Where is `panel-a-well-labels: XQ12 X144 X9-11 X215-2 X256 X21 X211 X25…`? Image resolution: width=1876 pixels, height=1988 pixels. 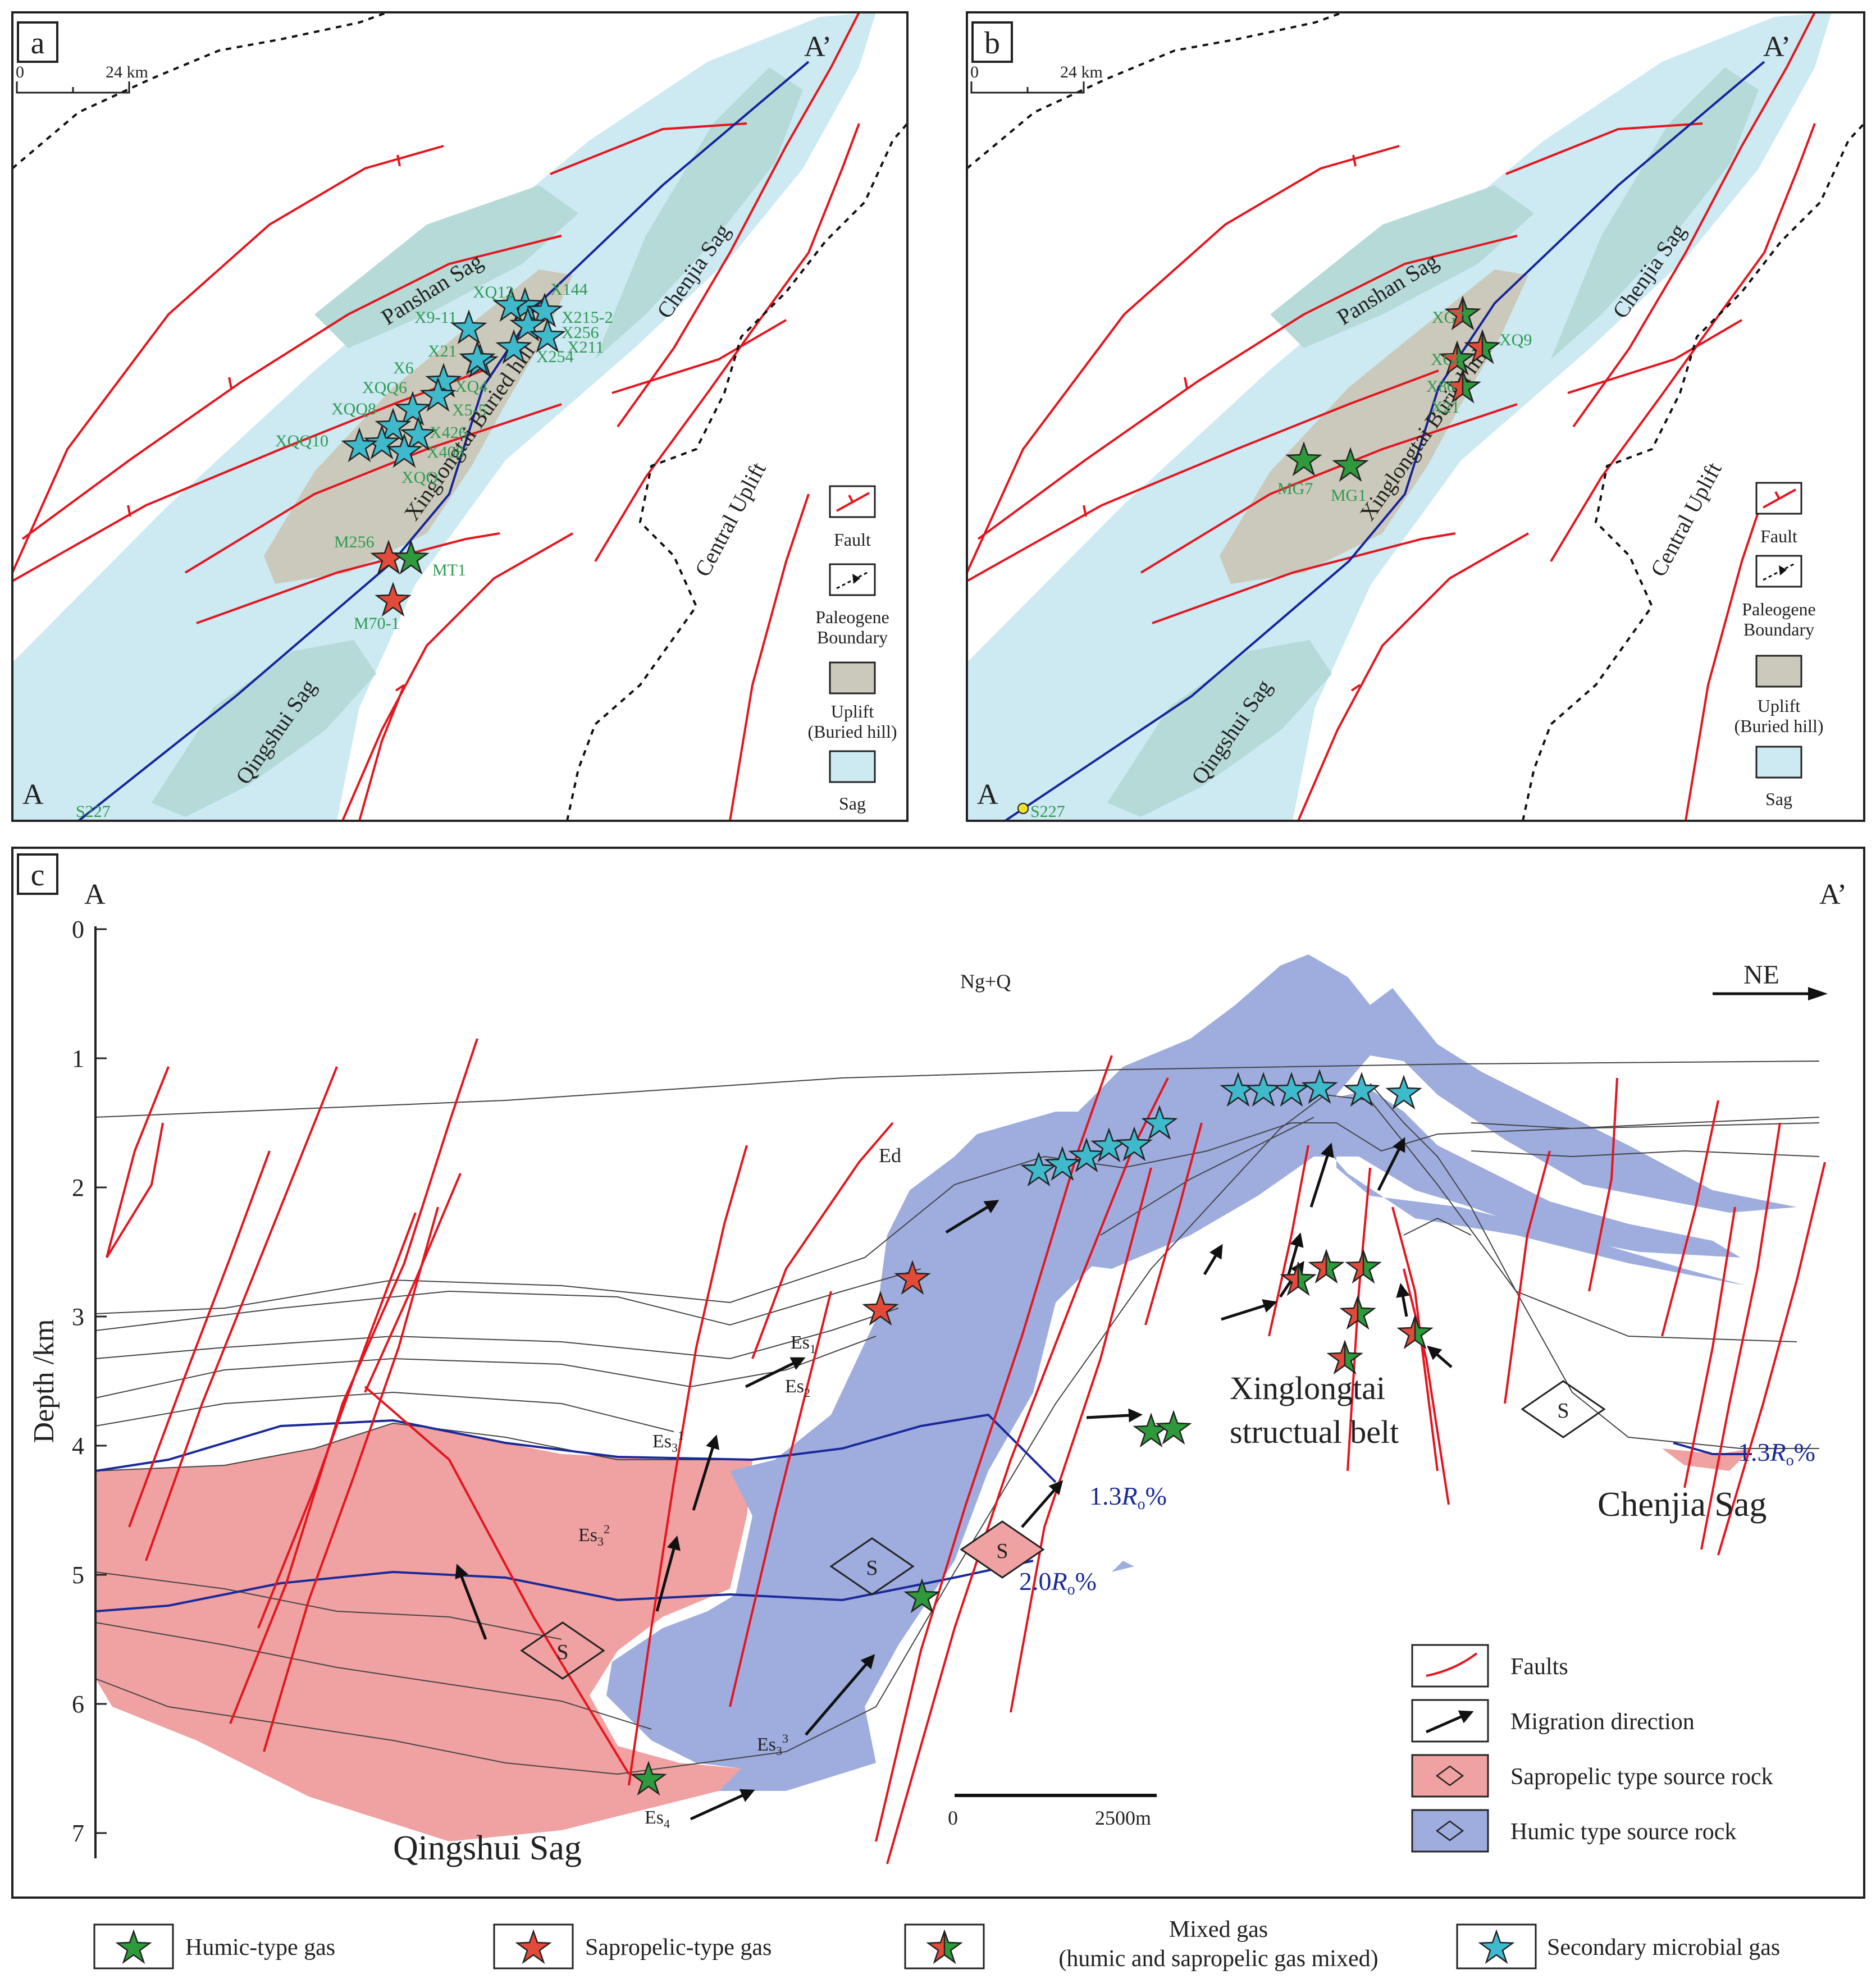
panel-a-well-labels: XQ12 X144 X9-11 X215-2 X256 X21 X211 X25… is located at coordinates (344, 550).